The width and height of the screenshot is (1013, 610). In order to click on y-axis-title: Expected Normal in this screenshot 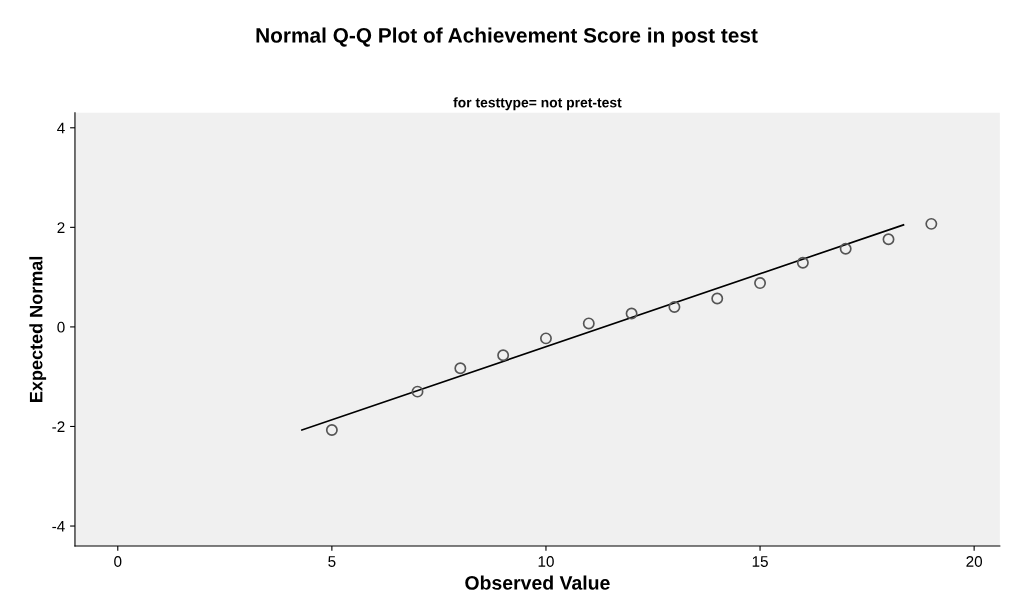, I will do `click(38, 329)`.